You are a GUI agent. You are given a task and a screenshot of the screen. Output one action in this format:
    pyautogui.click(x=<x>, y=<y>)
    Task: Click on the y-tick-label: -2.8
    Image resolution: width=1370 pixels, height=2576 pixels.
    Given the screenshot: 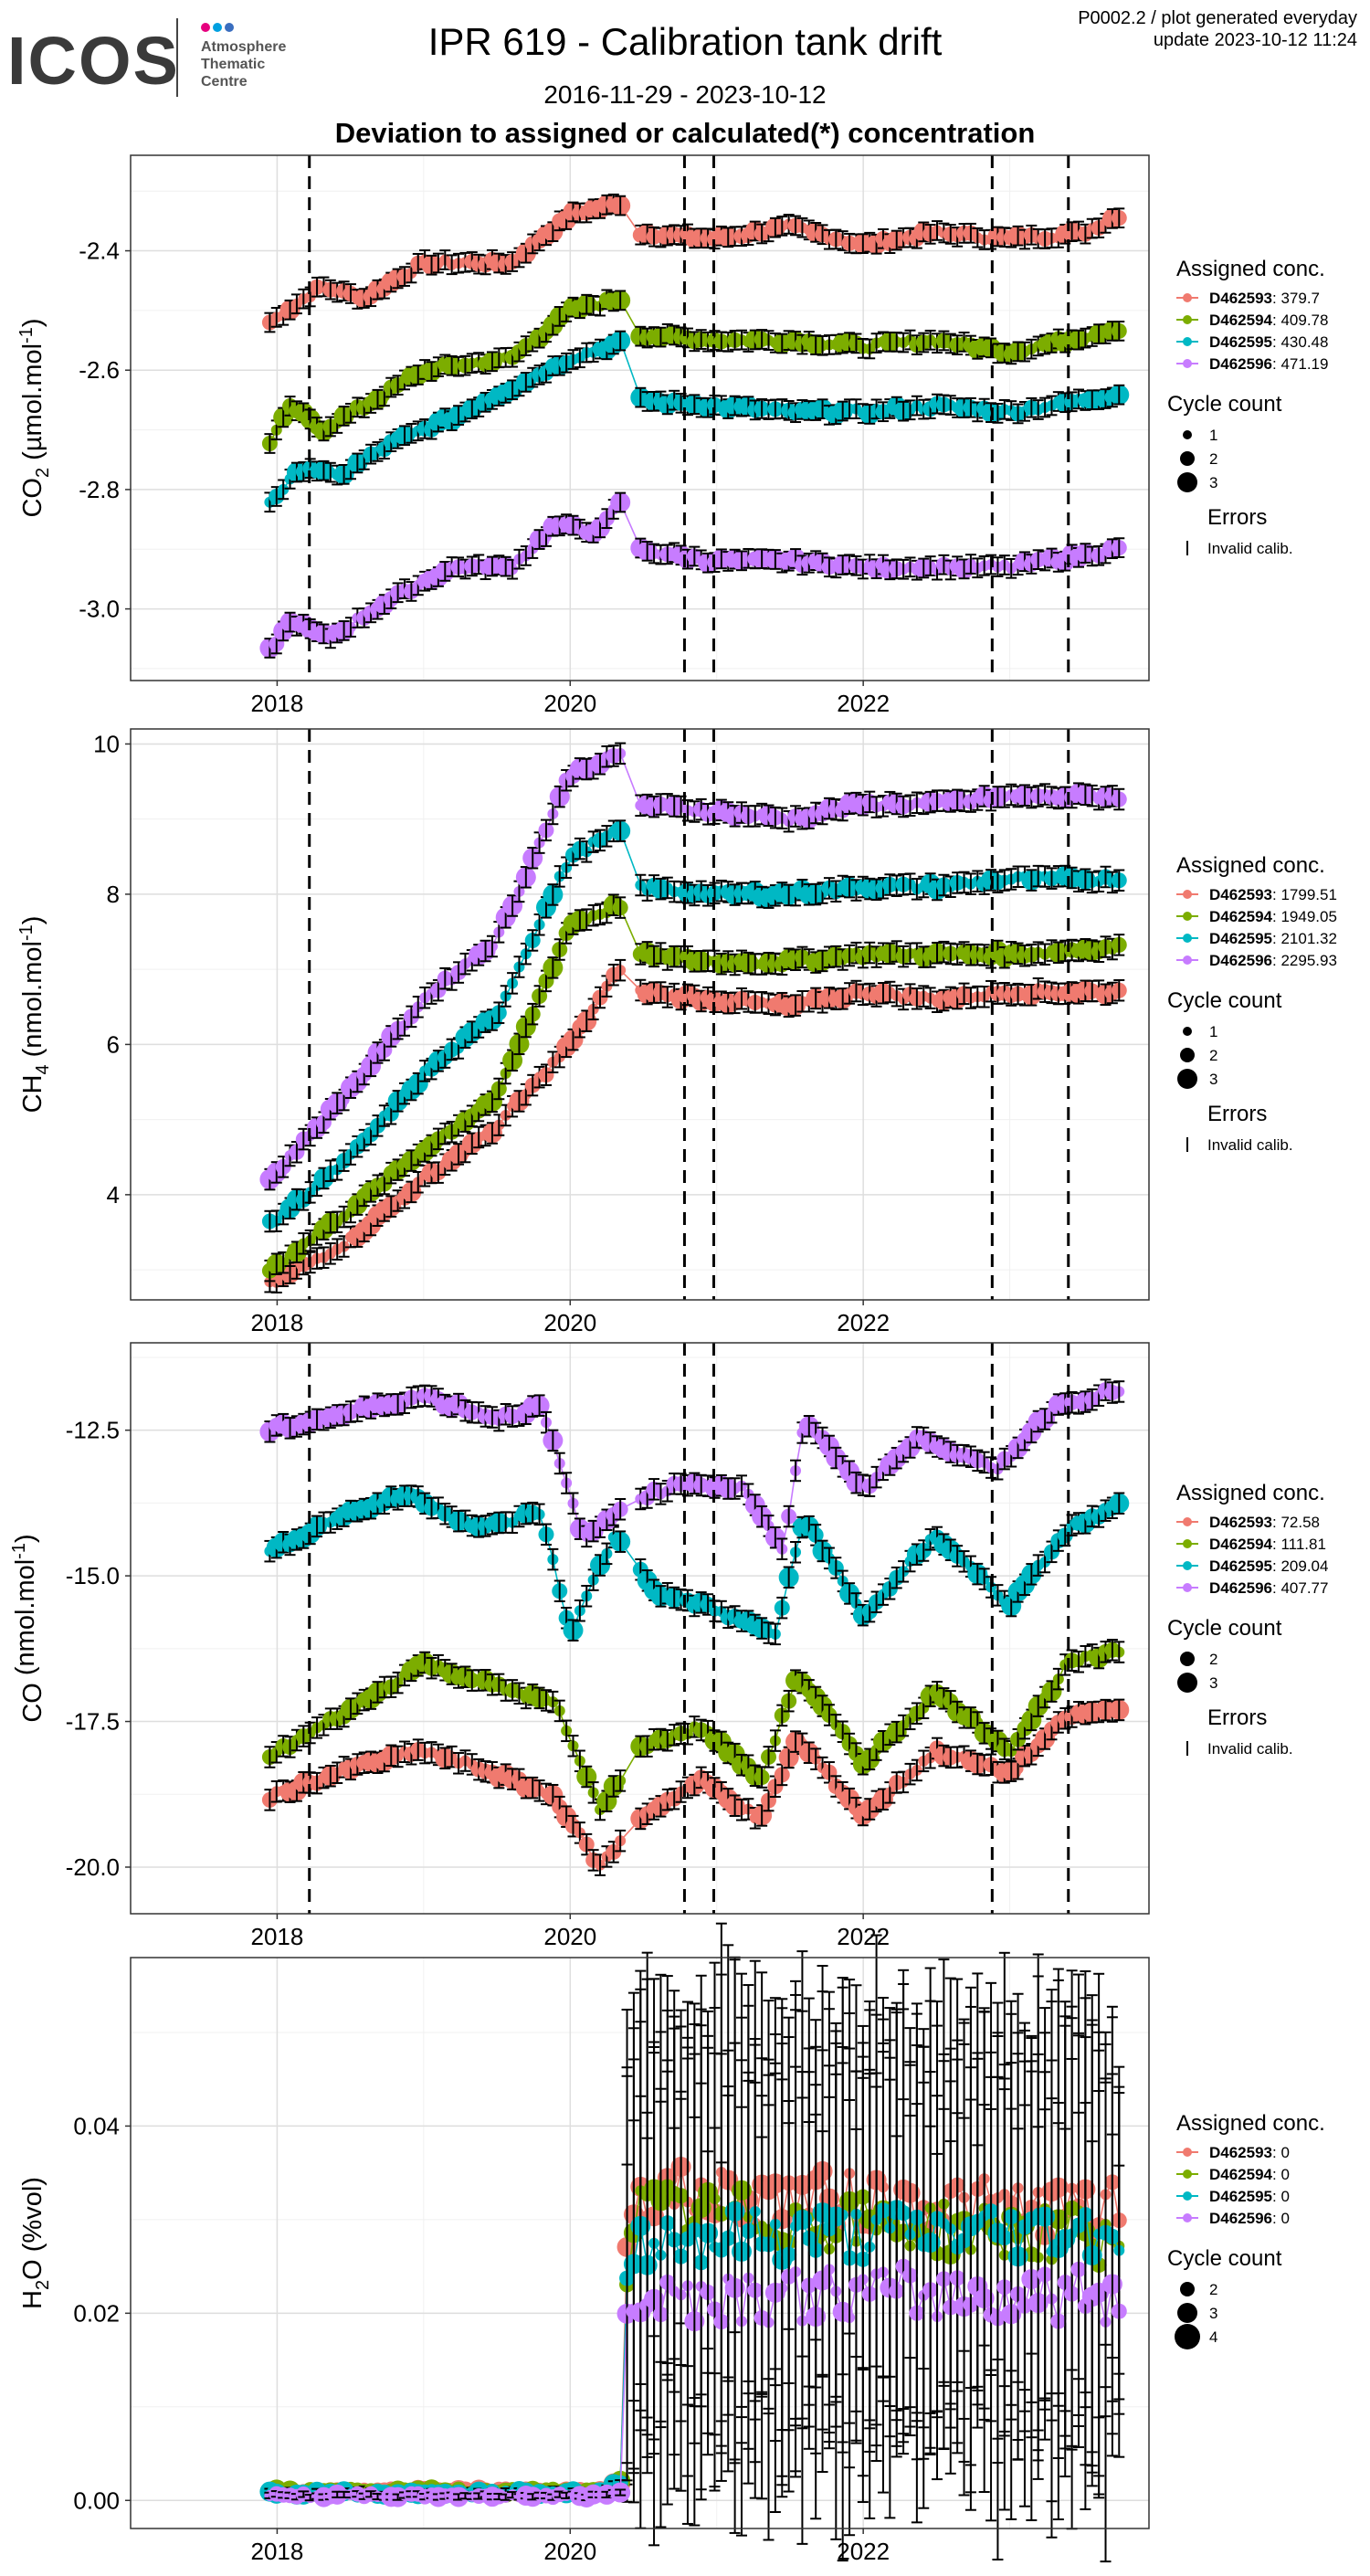 What is the action you would take?
    pyautogui.click(x=99, y=490)
    